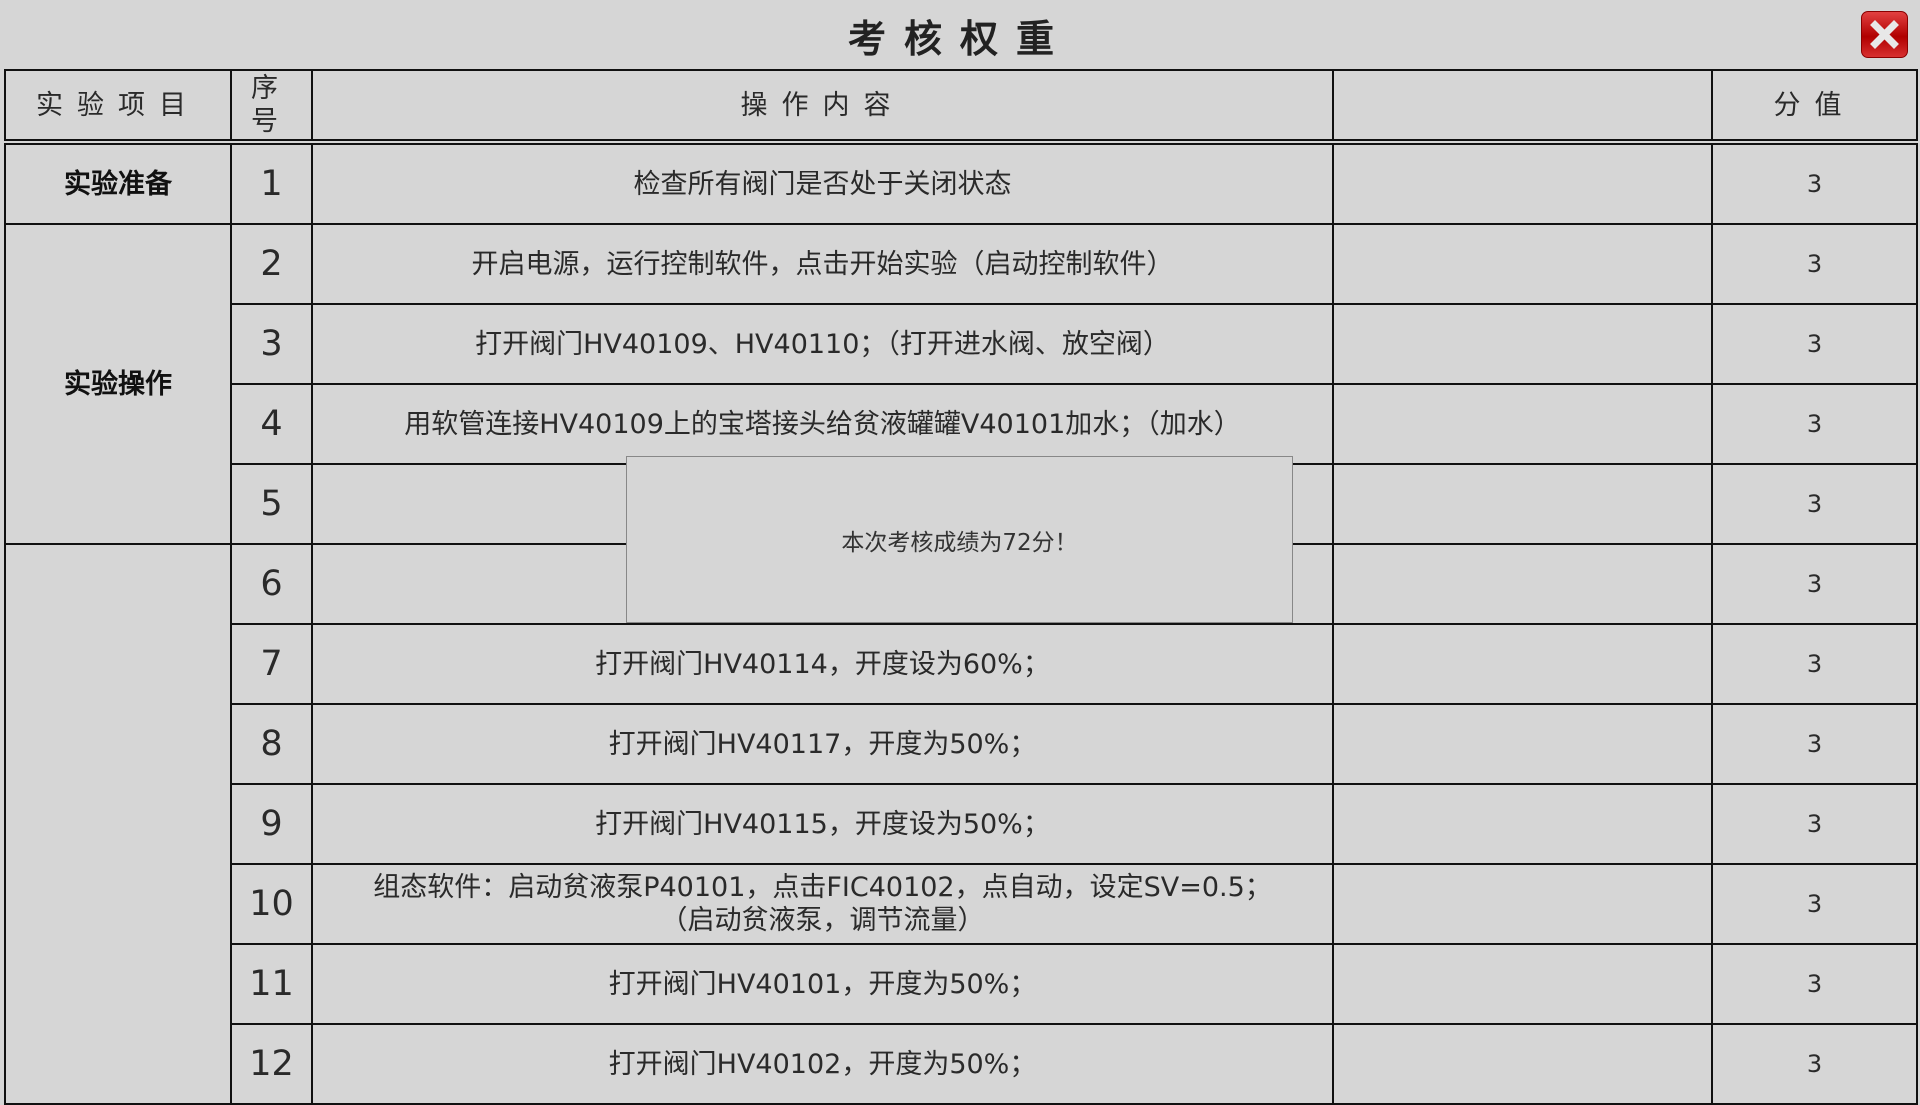 The width and height of the screenshot is (1920, 1105). I want to click on group-cell-text: 实验操作, so click(118, 384).